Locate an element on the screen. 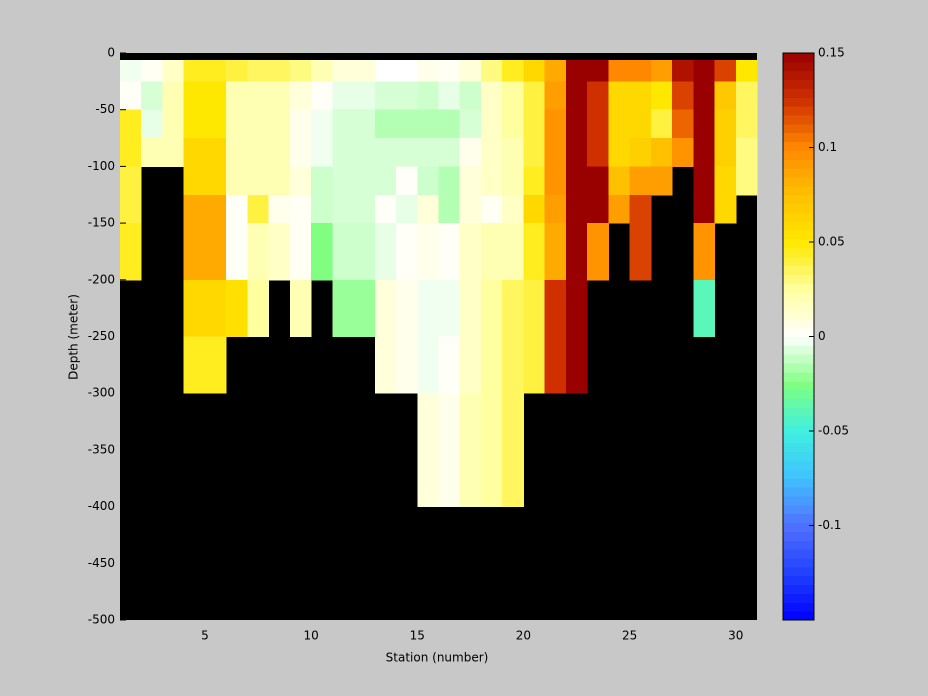  colorbar-tick-label: 0 is located at coordinates (822, 336).